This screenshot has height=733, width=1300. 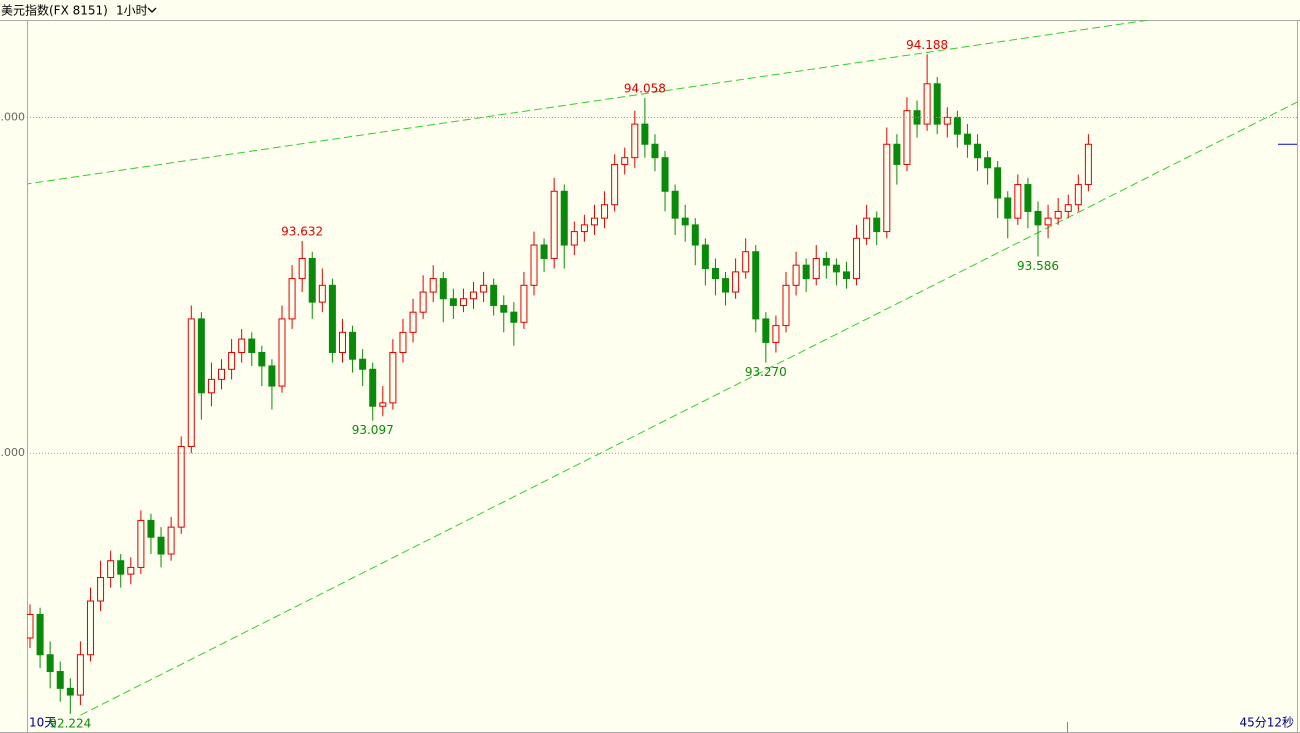 I want to click on price-annotation: 94.188, so click(x=927, y=45).